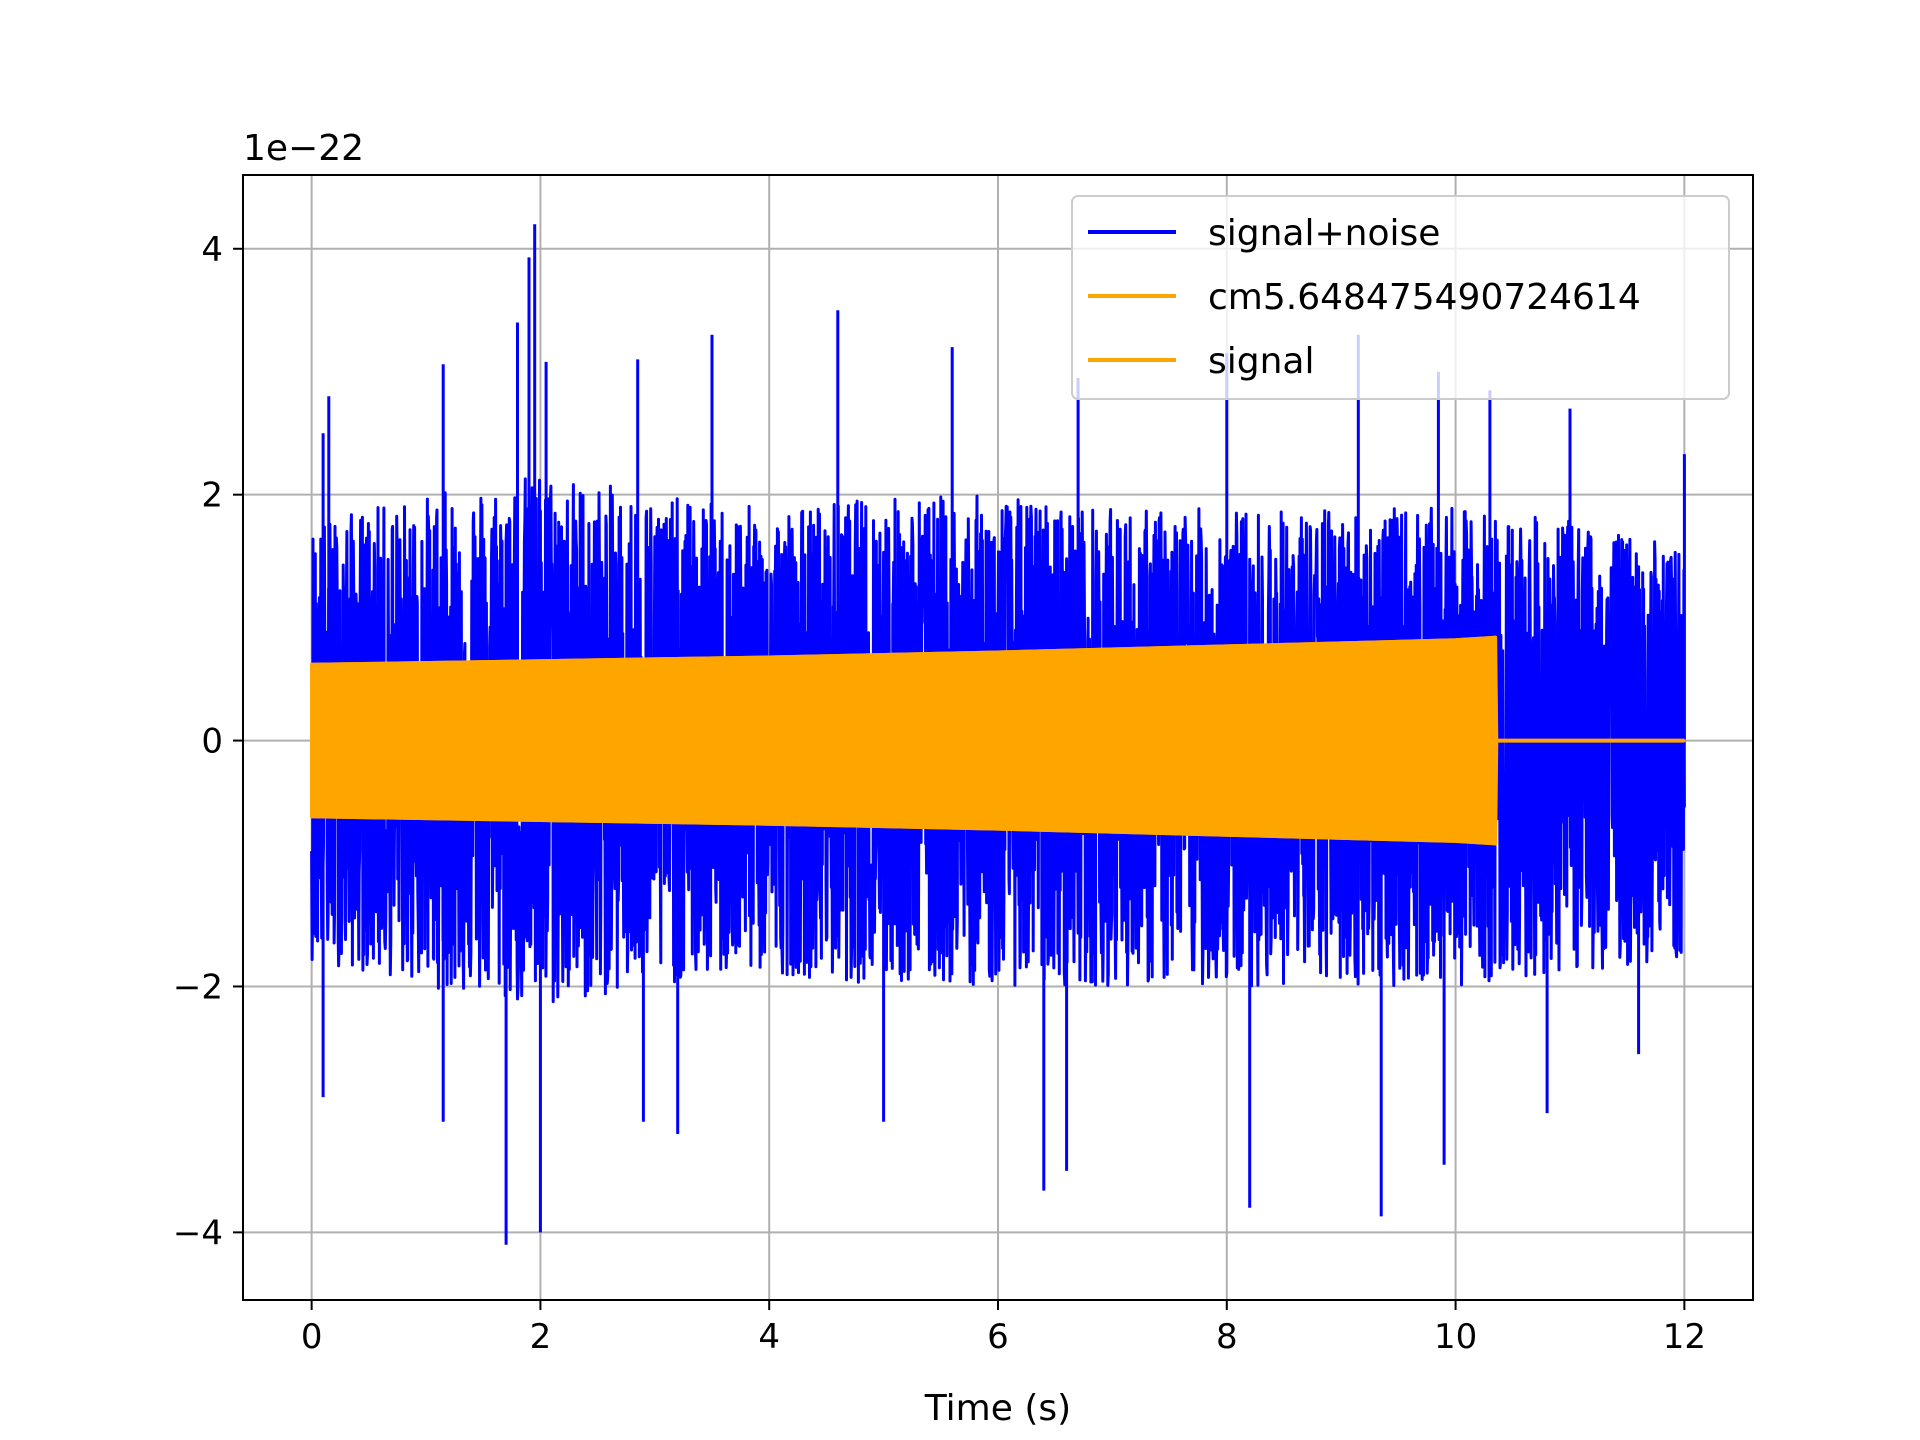 The height and width of the screenshot is (1440, 1920). I want to click on series-signal, so click(998, 740).